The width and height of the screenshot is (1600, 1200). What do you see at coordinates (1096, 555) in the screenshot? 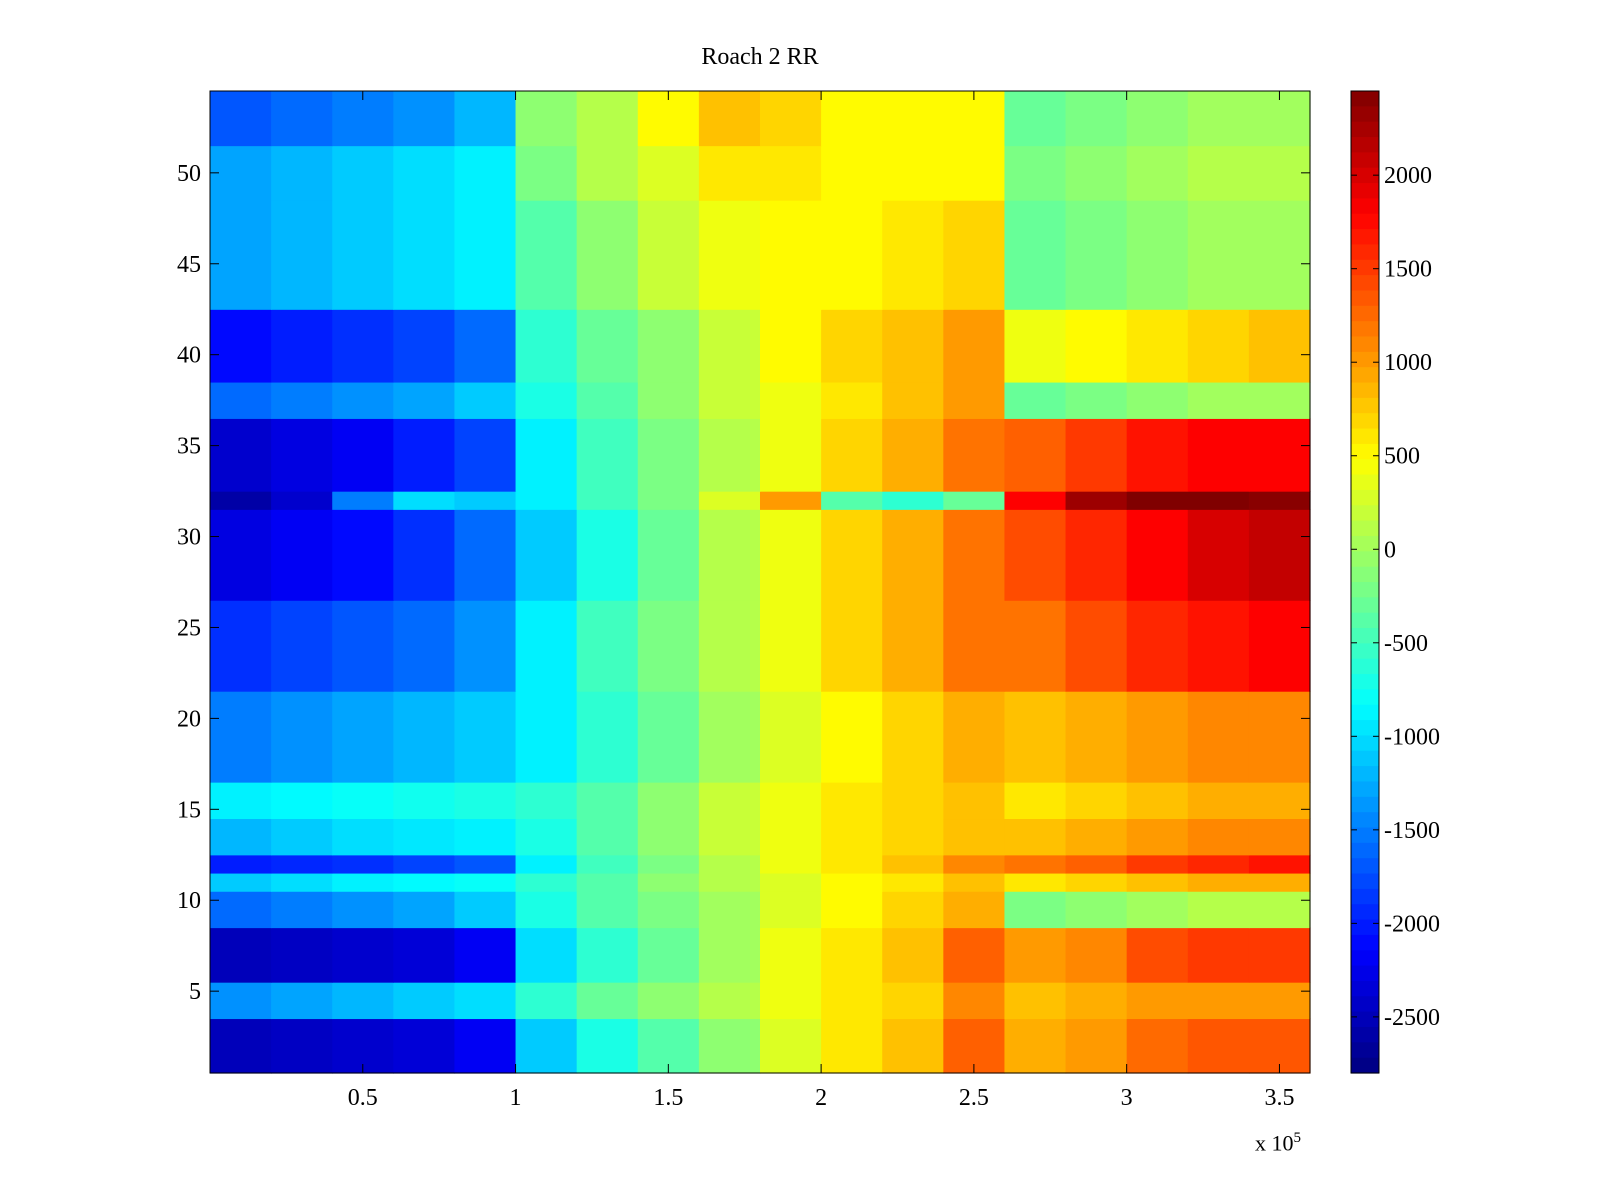
I see `heatmap-cell-row27-col14` at bounding box center [1096, 555].